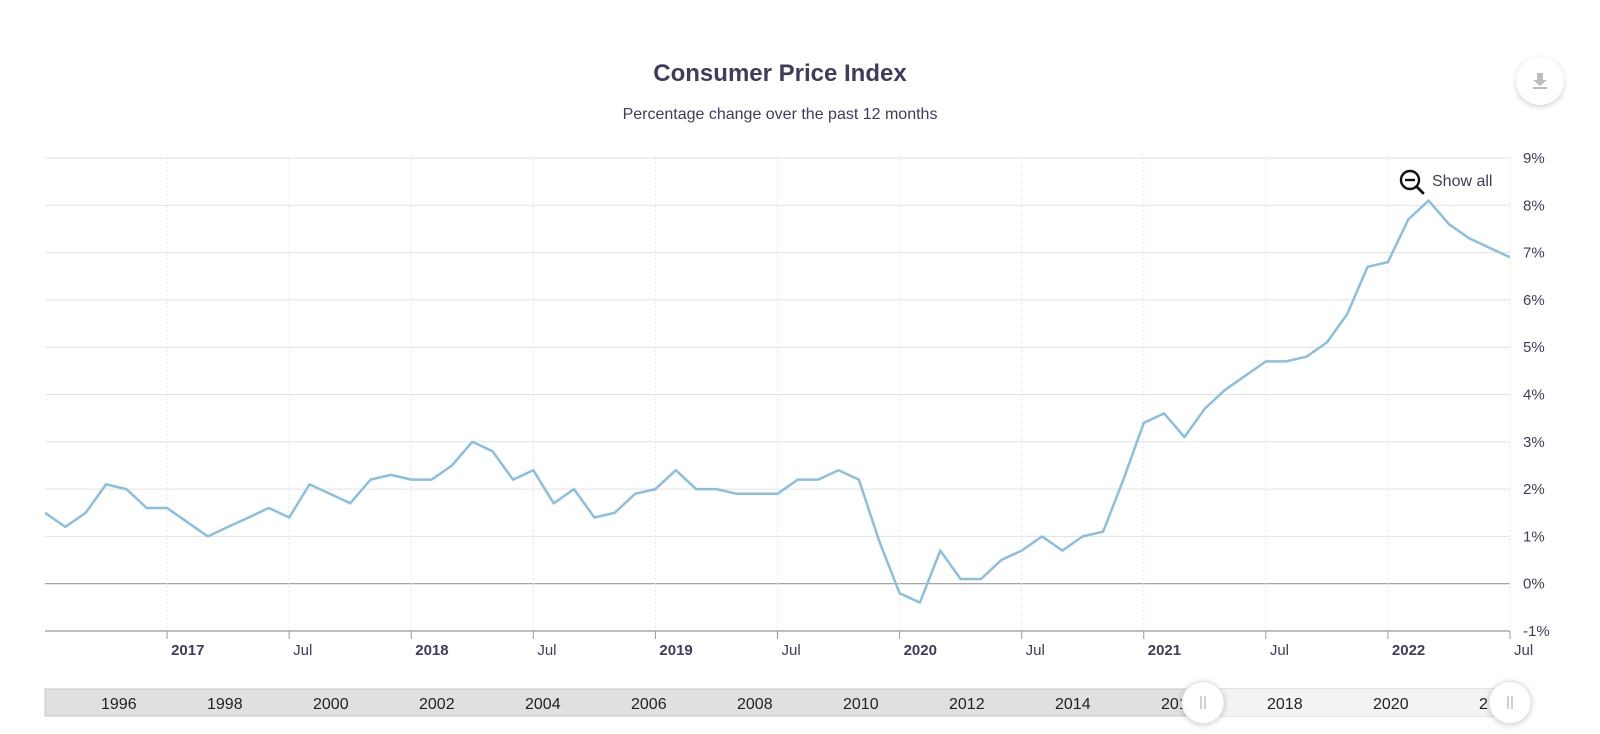 The height and width of the screenshot is (734, 1600). Describe the element at coordinates (1534, 347) in the screenshot. I see `y-tick-label: 5%` at that location.